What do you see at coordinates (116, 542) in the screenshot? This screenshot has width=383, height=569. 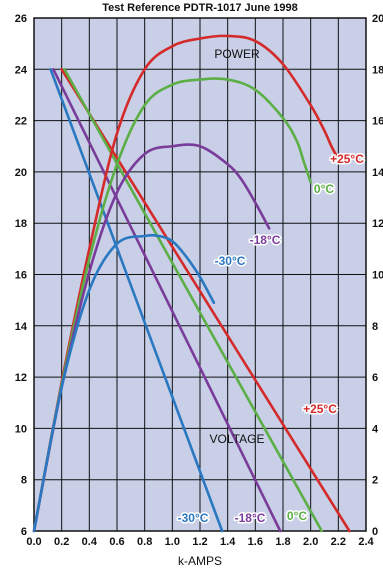 I see `x-tick-label: 0.6` at bounding box center [116, 542].